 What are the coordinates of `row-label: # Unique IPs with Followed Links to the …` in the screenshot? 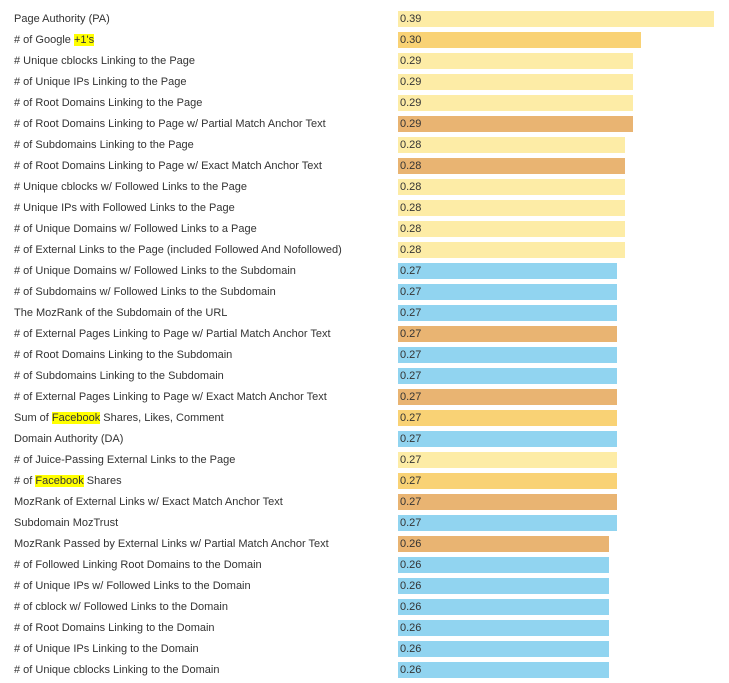 It's located at (124, 208).